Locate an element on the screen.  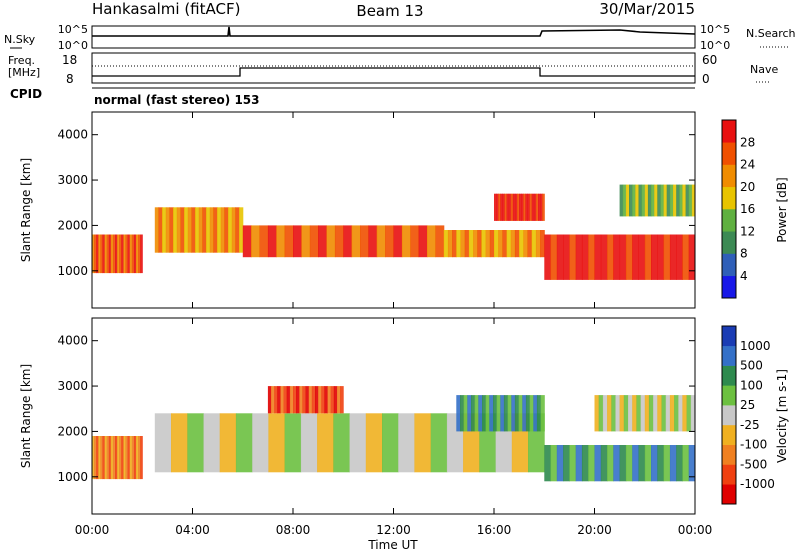
colorbar-label: Velocity [m s-1] is located at coordinates (782, 416).